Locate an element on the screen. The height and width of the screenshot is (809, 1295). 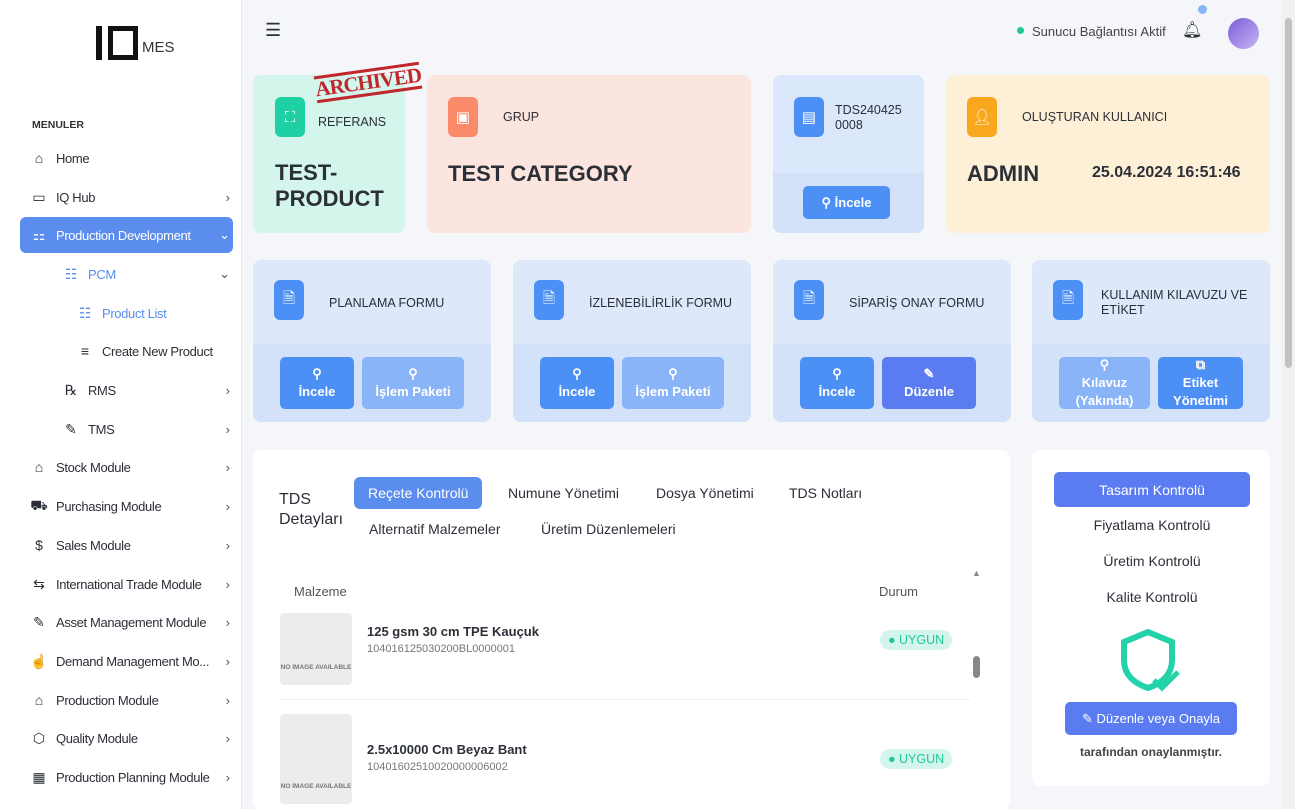
sidebar-item-sales: $ Sales Module › is located at coordinates (126, 545).